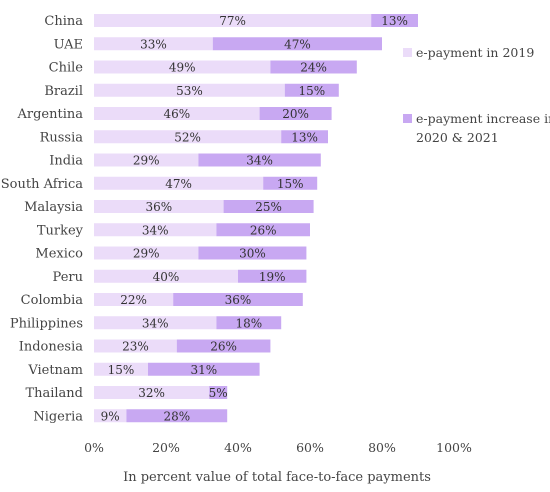  I want to click on data-label: 40%, so click(166, 277).